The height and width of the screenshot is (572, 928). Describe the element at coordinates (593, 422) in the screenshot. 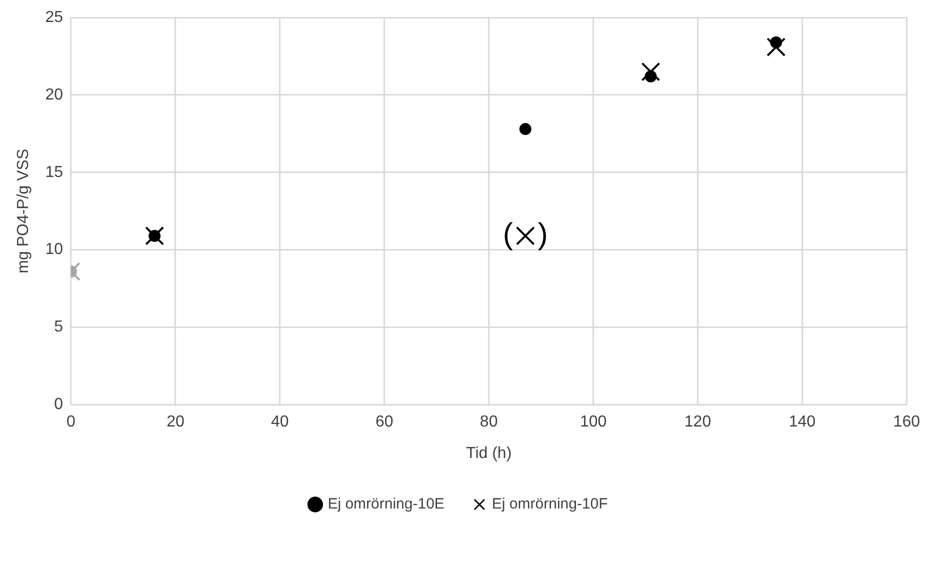

I see `x-tick-label: 100` at that location.